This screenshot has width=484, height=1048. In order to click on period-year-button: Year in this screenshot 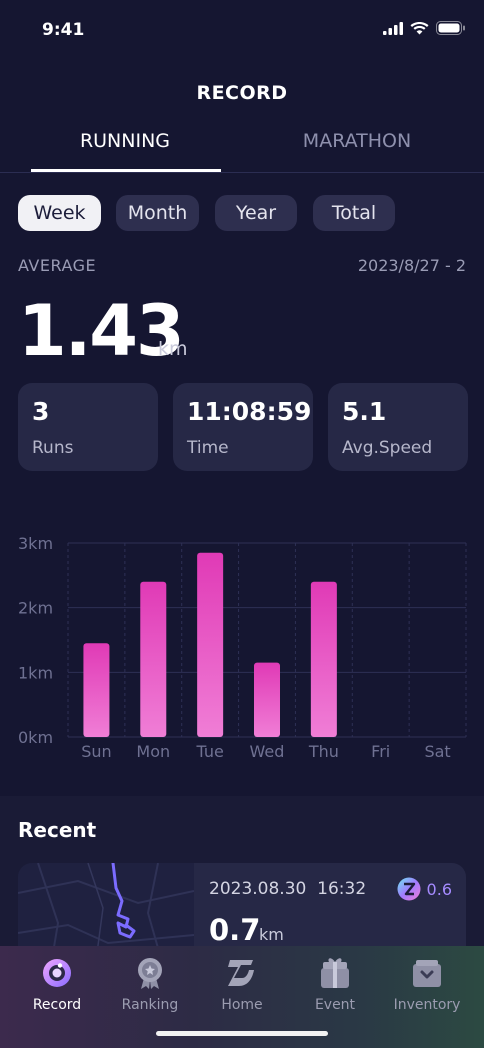, I will do `click(256, 213)`.